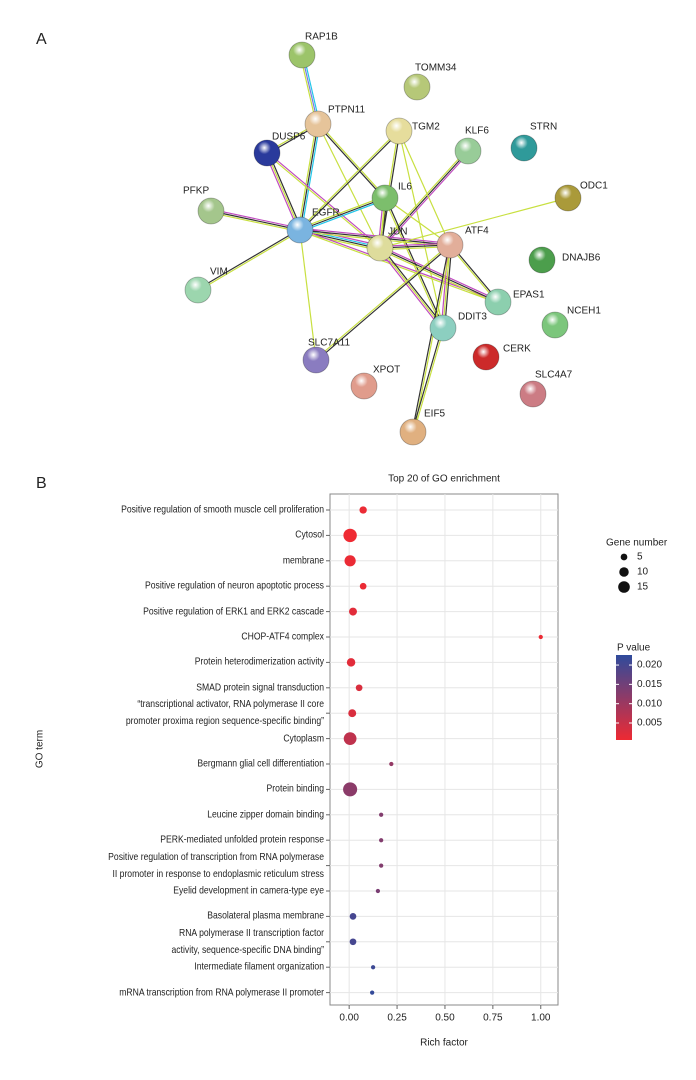  I want to click on y-tick-label: Bergmann glial cell differentiation, so click(260, 763).